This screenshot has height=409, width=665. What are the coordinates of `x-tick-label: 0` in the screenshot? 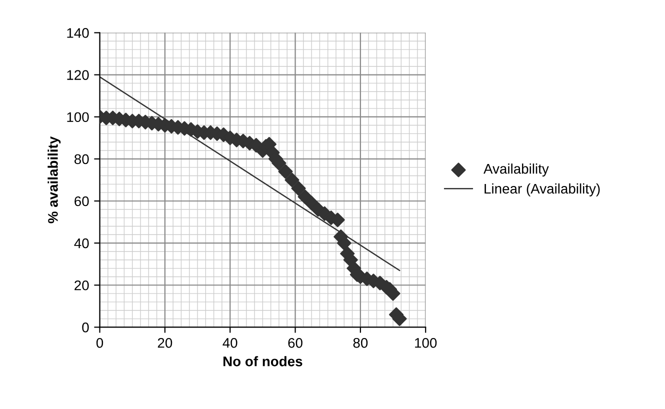 It's located at (100, 343).